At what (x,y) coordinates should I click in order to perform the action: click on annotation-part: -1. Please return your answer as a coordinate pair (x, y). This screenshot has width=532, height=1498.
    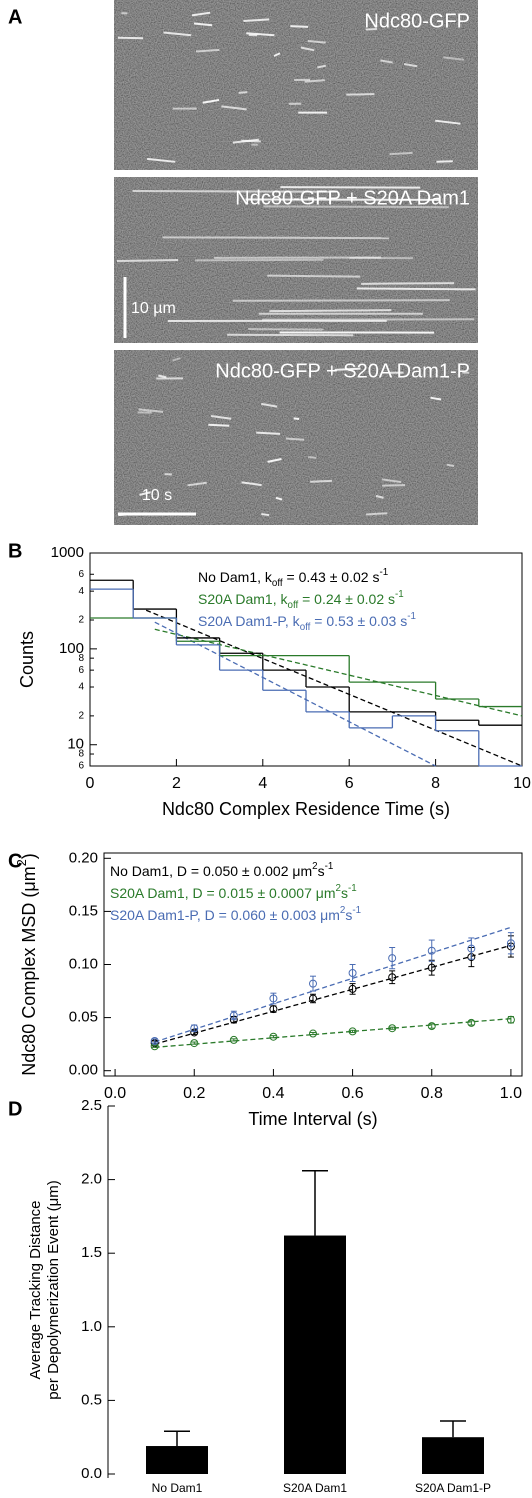
    Looking at the image, I should click on (399, 594).